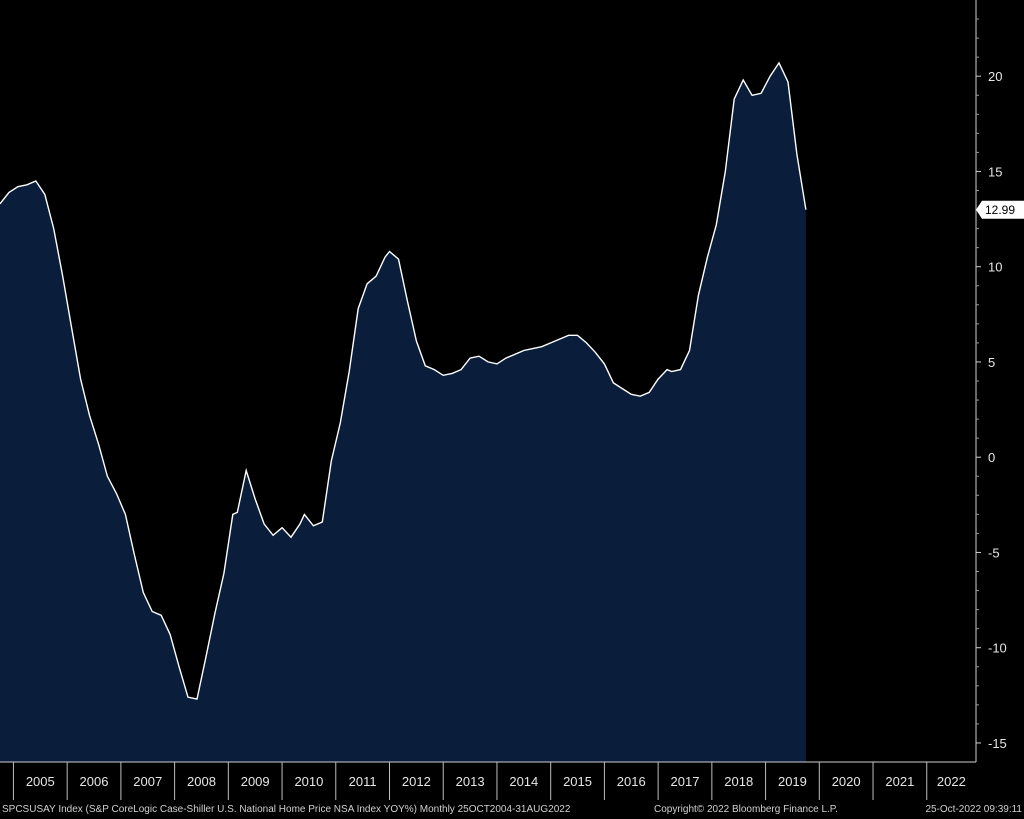 This screenshot has width=1024, height=819. I want to click on x-tick-label: 2017, so click(685, 781).